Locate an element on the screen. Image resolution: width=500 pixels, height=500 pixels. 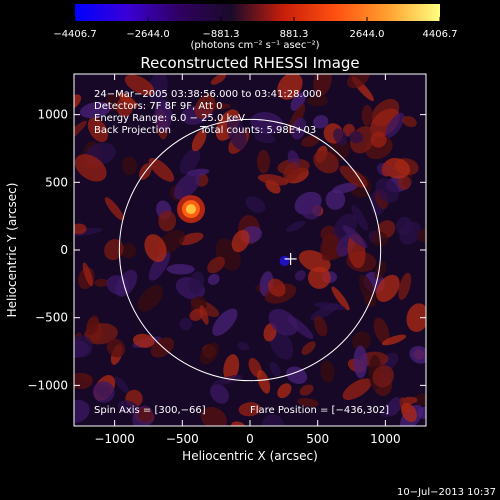
colorbar-tick-label: −881.3 is located at coordinates (220, 34).